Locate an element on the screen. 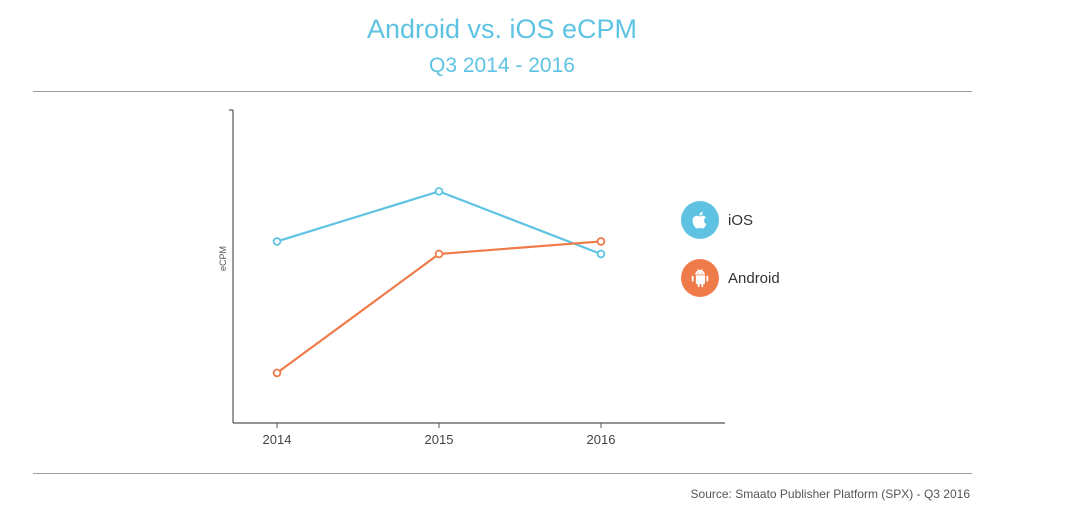 Image resolution: width=1067 pixels, height=515 pixels. series-line-android is located at coordinates (439, 307).